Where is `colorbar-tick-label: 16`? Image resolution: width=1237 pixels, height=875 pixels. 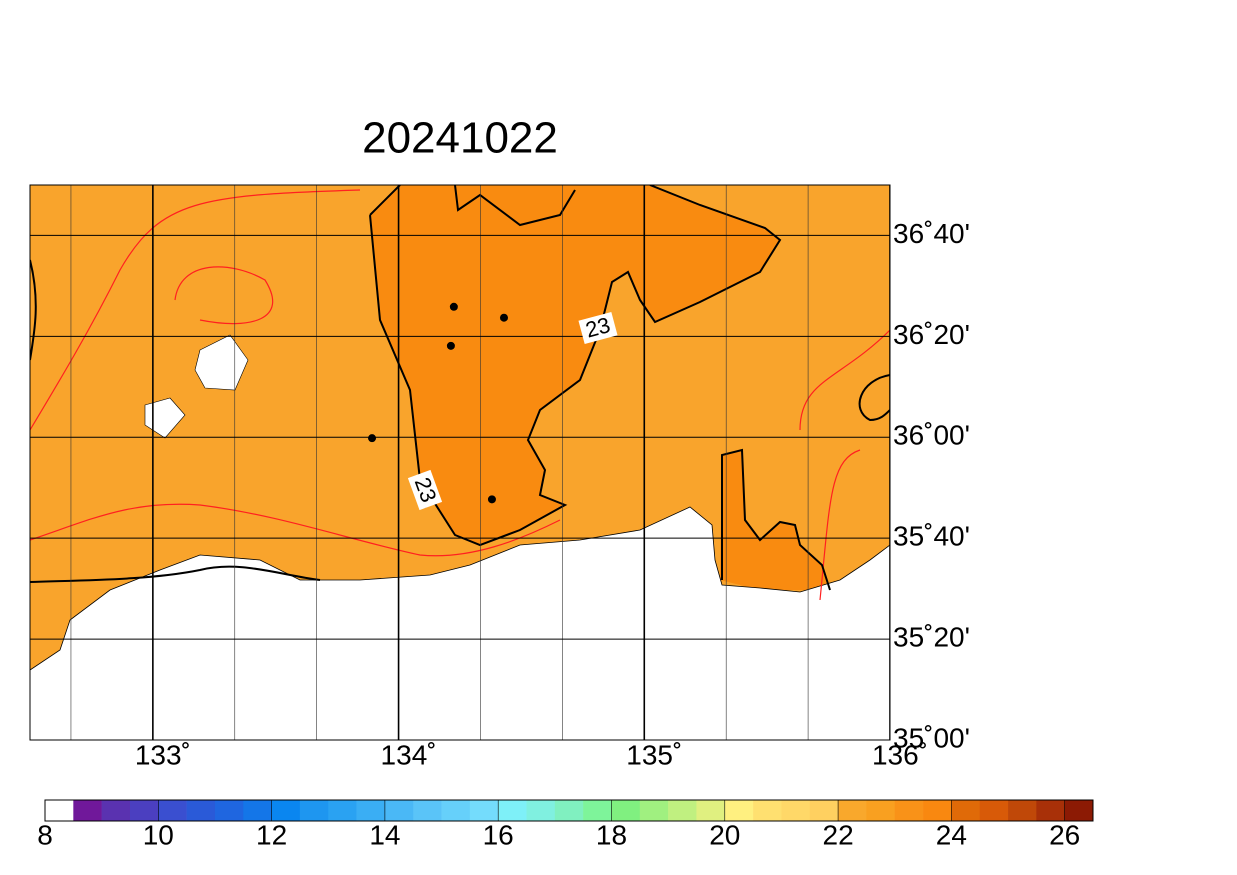
colorbar-tick-label: 16 is located at coordinates (498, 834).